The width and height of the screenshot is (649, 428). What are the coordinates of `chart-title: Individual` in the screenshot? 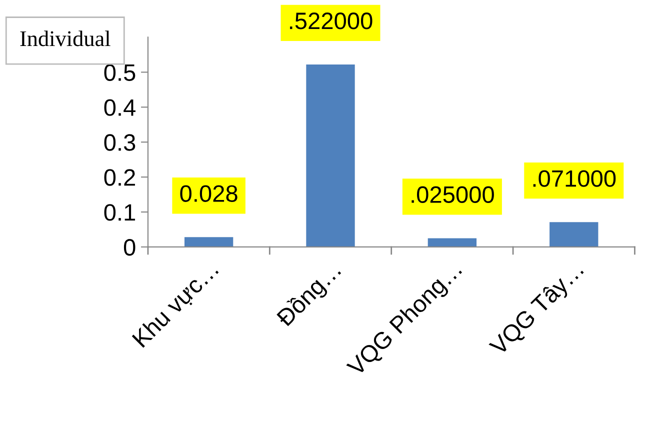 It's located at (65, 38).